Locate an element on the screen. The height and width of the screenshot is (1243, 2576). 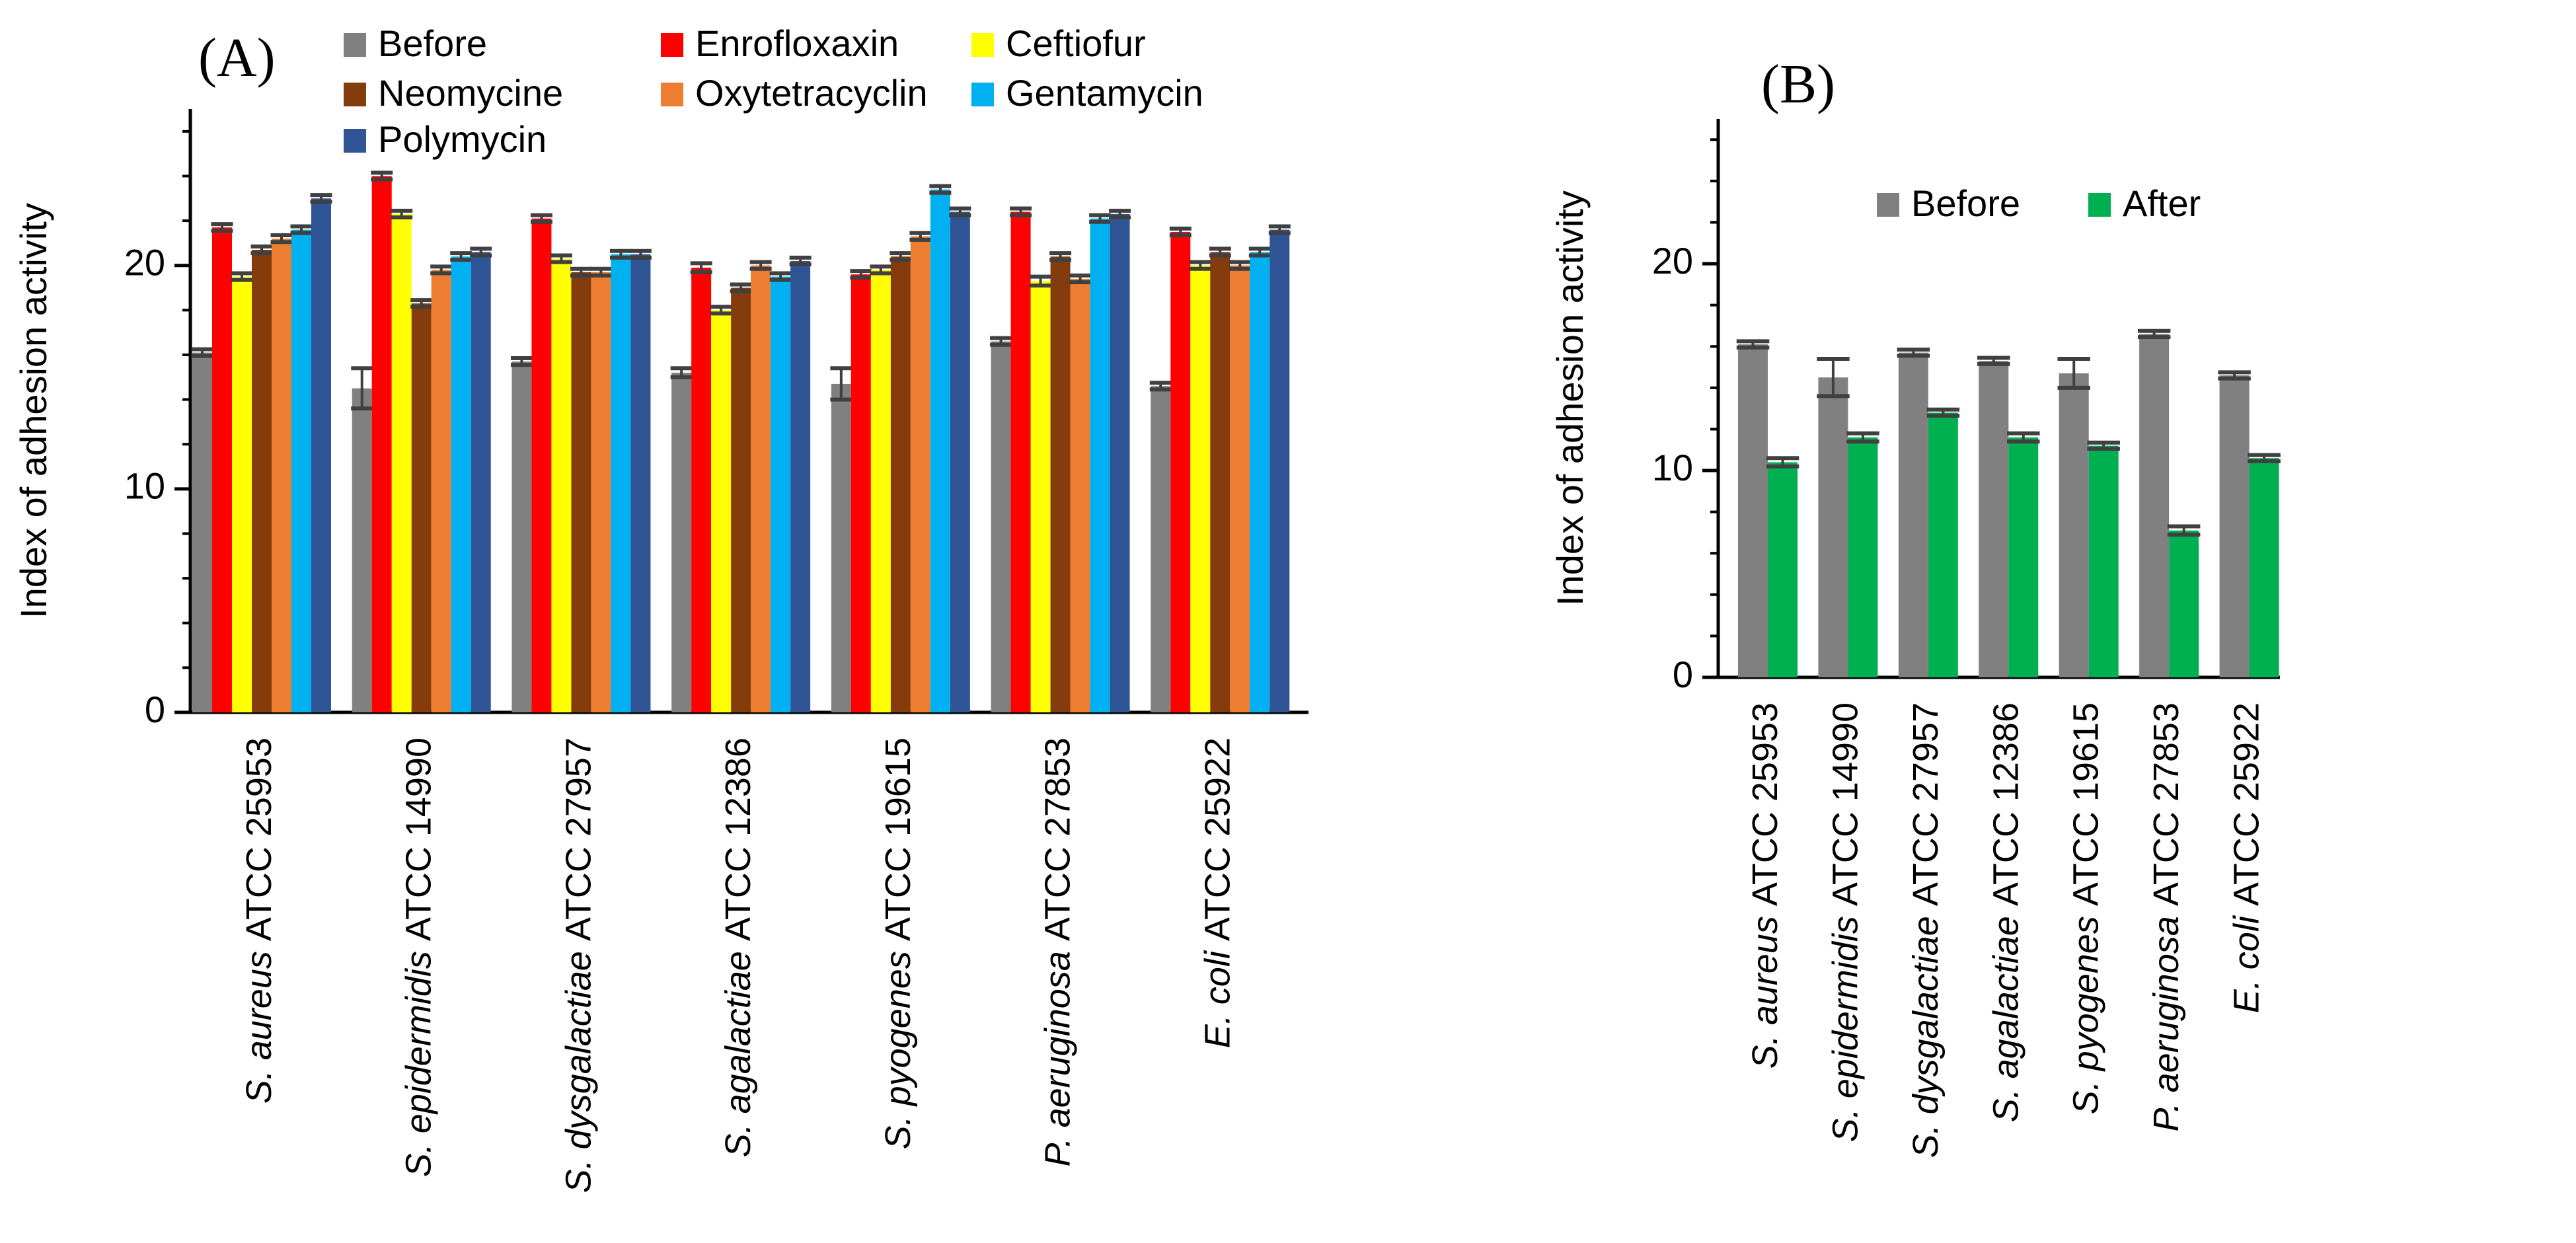
legend-swatch-gentamycin is located at coordinates (983, 94).